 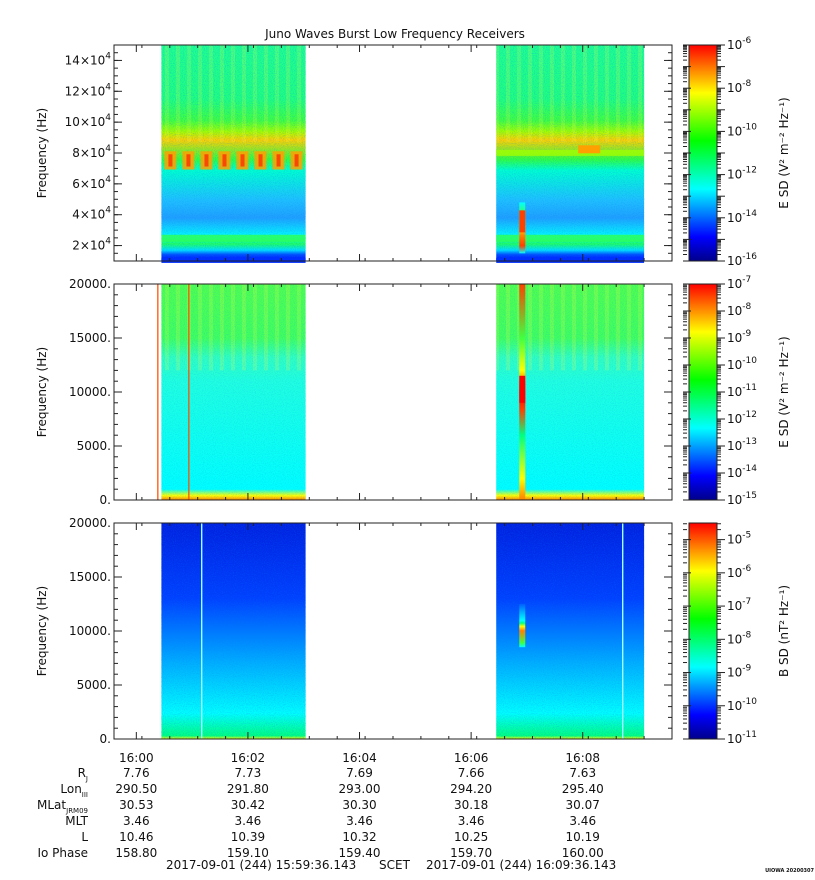 What do you see at coordinates (583, 789) in the screenshot?
I see `ephemeris-value: 295.40` at bounding box center [583, 789].